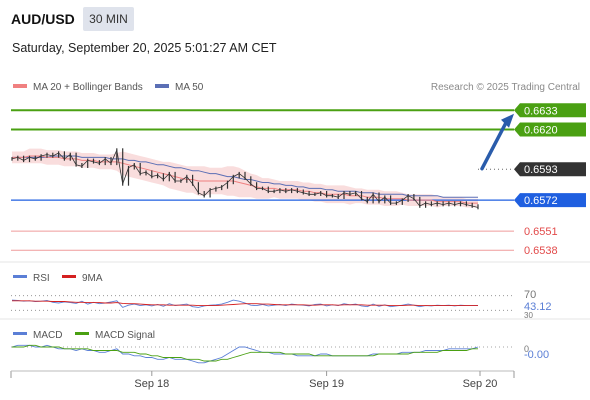 Image resolution: width=590 pixels, height=400 pixels. What do you see at coordinates (151, 384) in the screenshot?
I see `x-axis-tick-label: Sep 18` at bounding box center [151, 384].